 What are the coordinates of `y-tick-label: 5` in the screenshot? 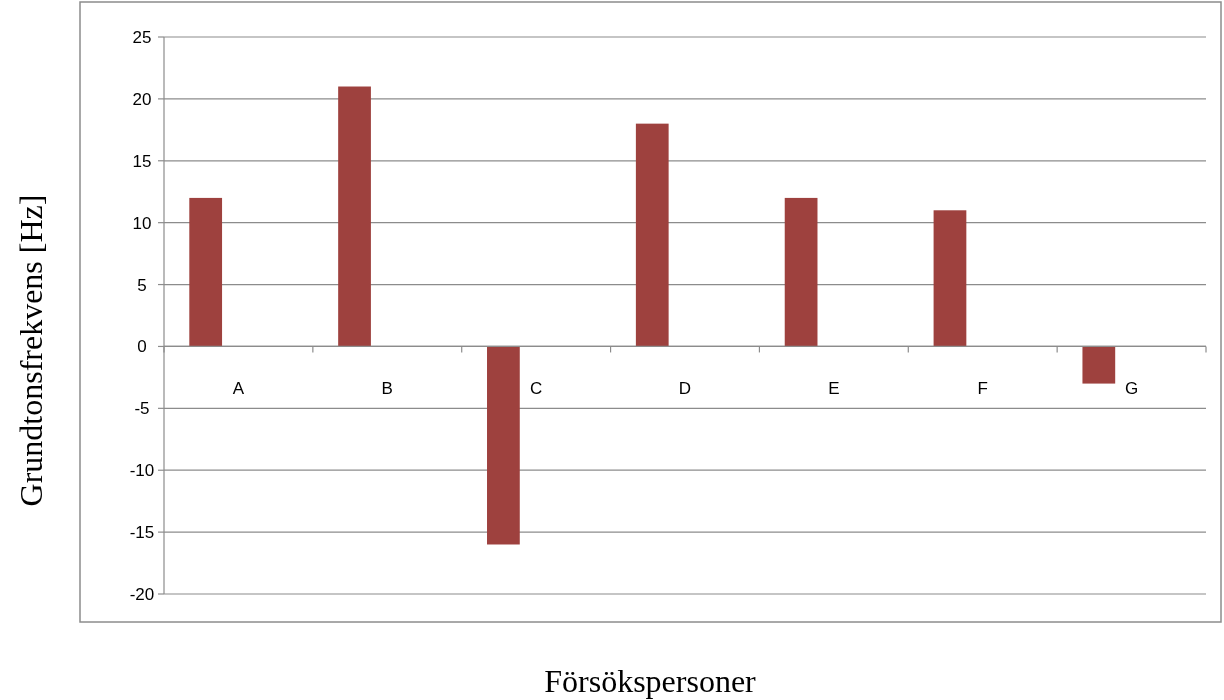 It's located at (142, 285).